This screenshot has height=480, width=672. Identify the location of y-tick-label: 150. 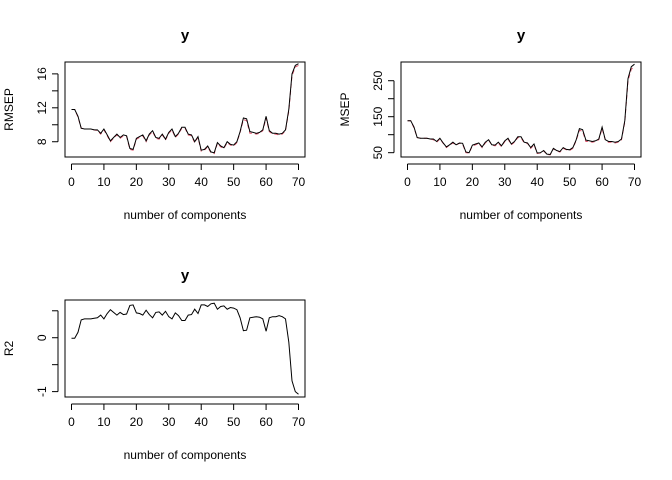
(378, 116).